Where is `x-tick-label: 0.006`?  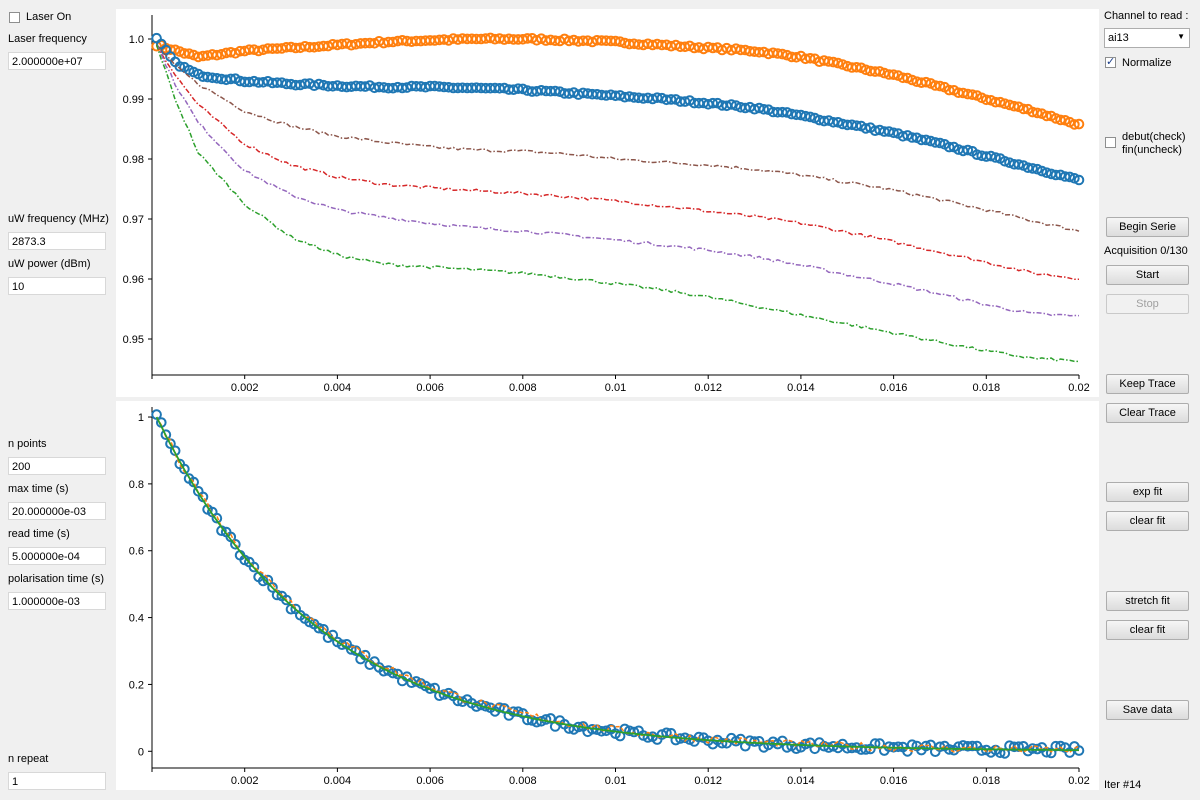 x-tick-label: 0.006 is located at coordinates (430, 781).